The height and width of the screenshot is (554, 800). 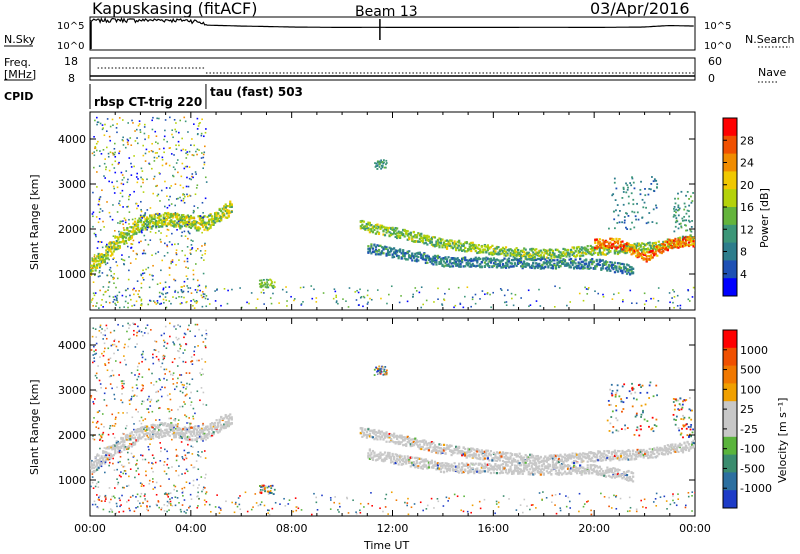 I want to click on power-ytick-label: 4000, so click(x=72, y=139).